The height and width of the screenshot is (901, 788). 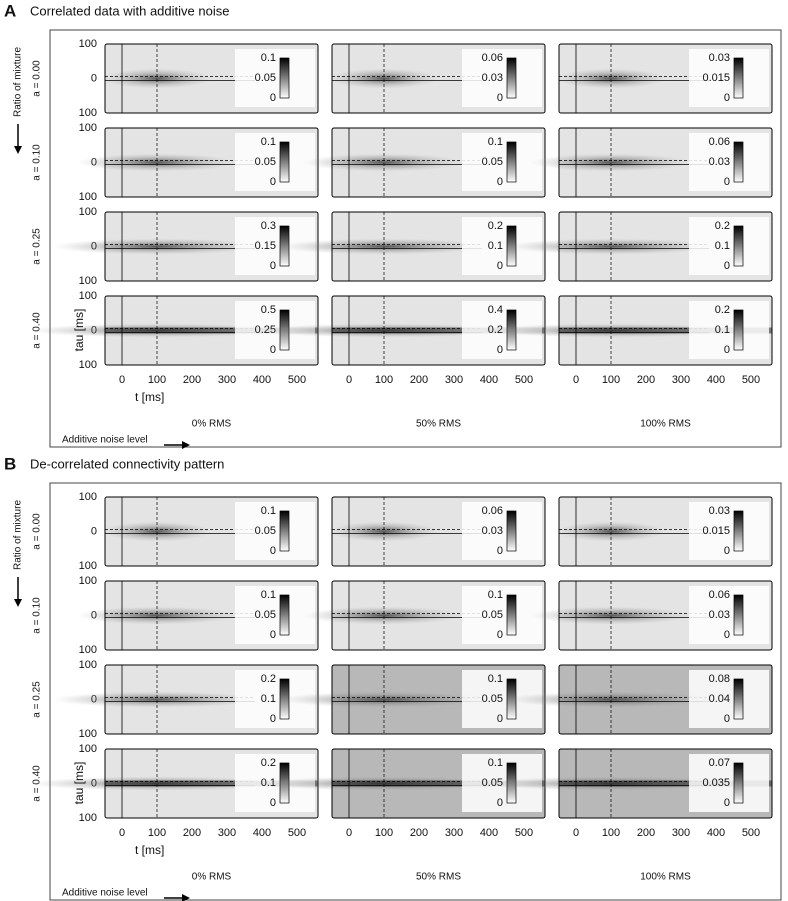 I want to click on arrow-head, so click(x=18, y=150).